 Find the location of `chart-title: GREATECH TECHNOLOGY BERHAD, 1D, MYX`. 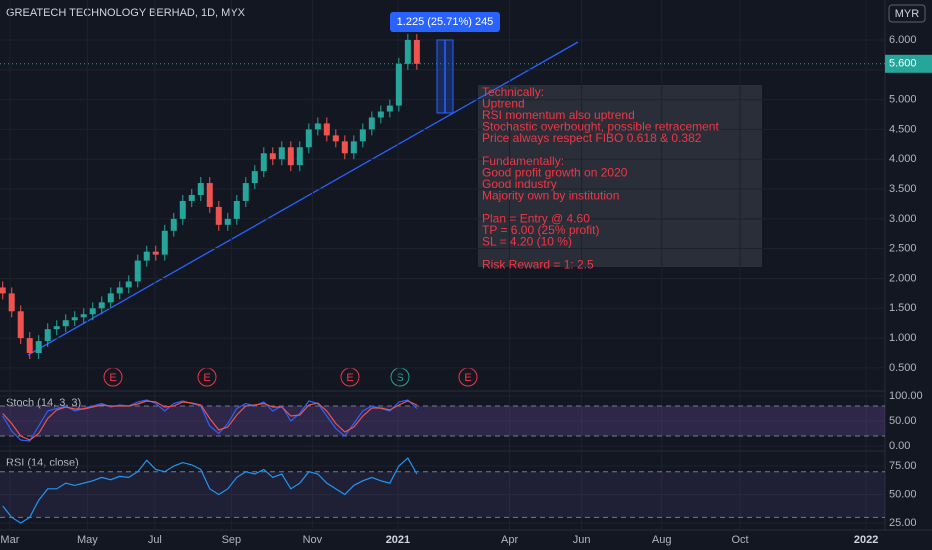

chart-title: GREATECH TECHNOLOGY BERHAD, 1D, MYX is located at coordinates (126, 13).